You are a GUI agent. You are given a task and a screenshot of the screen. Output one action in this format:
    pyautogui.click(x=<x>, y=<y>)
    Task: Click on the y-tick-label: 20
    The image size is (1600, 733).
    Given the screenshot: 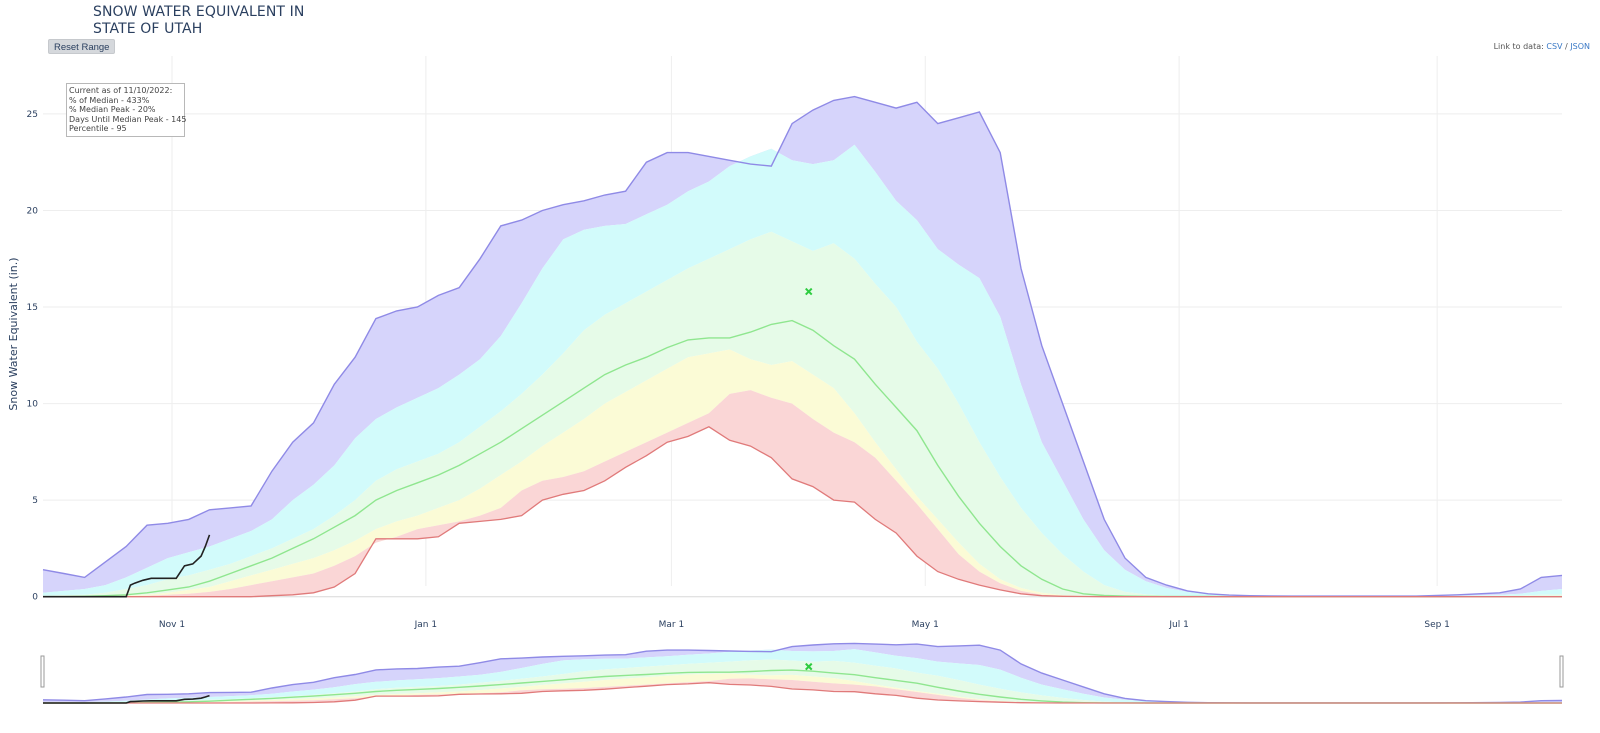 What is the action you would take?
    pyautogui.click(x=33, y=211)
    